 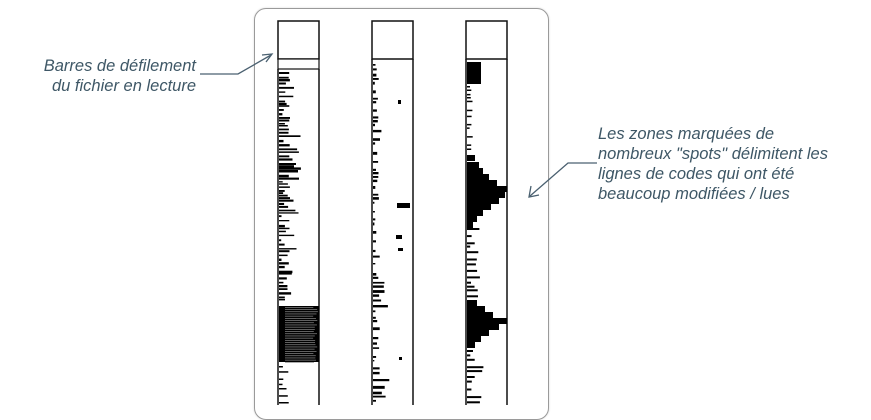 What do you see at coordinates (391, 233) in the screenshot?
I see `scrollbar-2-spots` at bounding box center [391, 233].